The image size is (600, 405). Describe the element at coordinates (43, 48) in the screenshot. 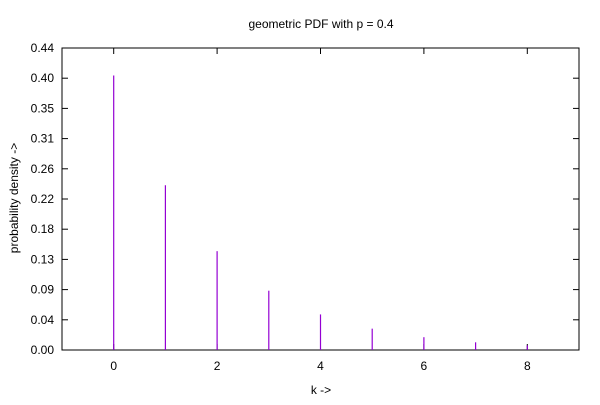

I see `y-tick-label: 0.44` at that location.